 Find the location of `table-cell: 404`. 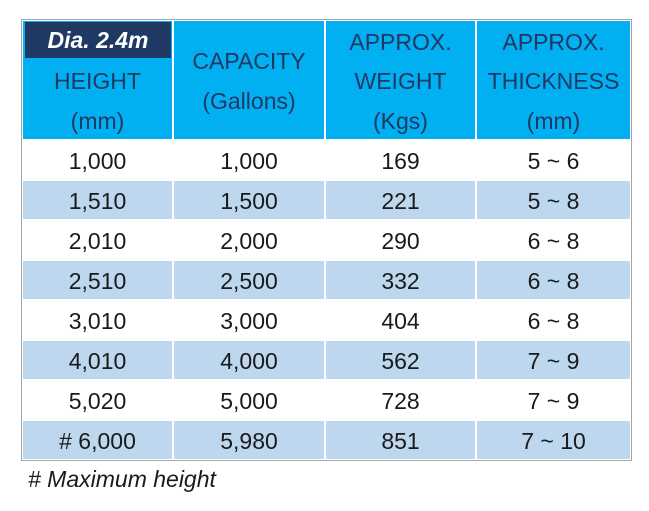

table-cell: 404 is located at coordinates (400, 320).